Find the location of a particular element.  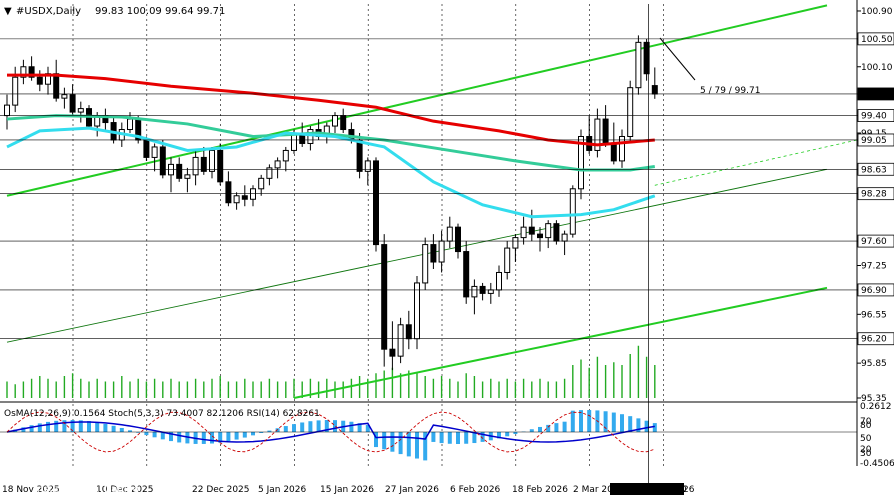

moving-average-red is located at coordinates (331, 110).